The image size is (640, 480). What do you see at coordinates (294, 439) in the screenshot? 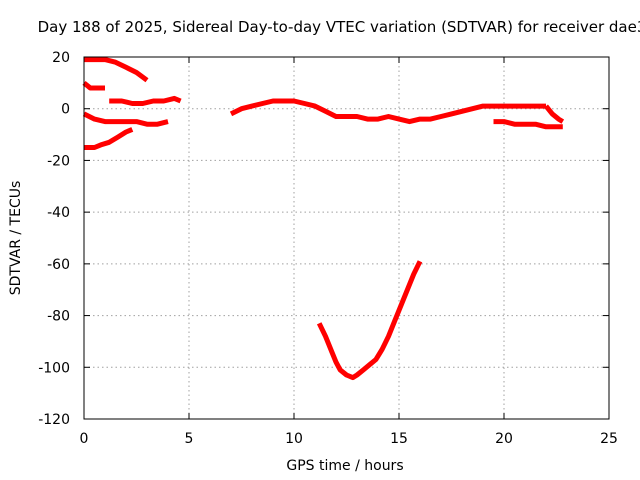
I see `x-tick-label: 10` at bounding box center [294, 439].